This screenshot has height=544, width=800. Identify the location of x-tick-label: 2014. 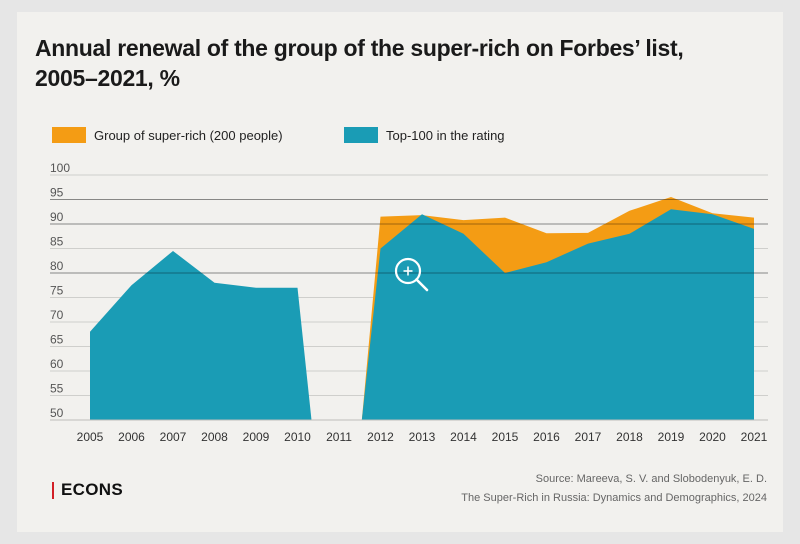
(463, 437).